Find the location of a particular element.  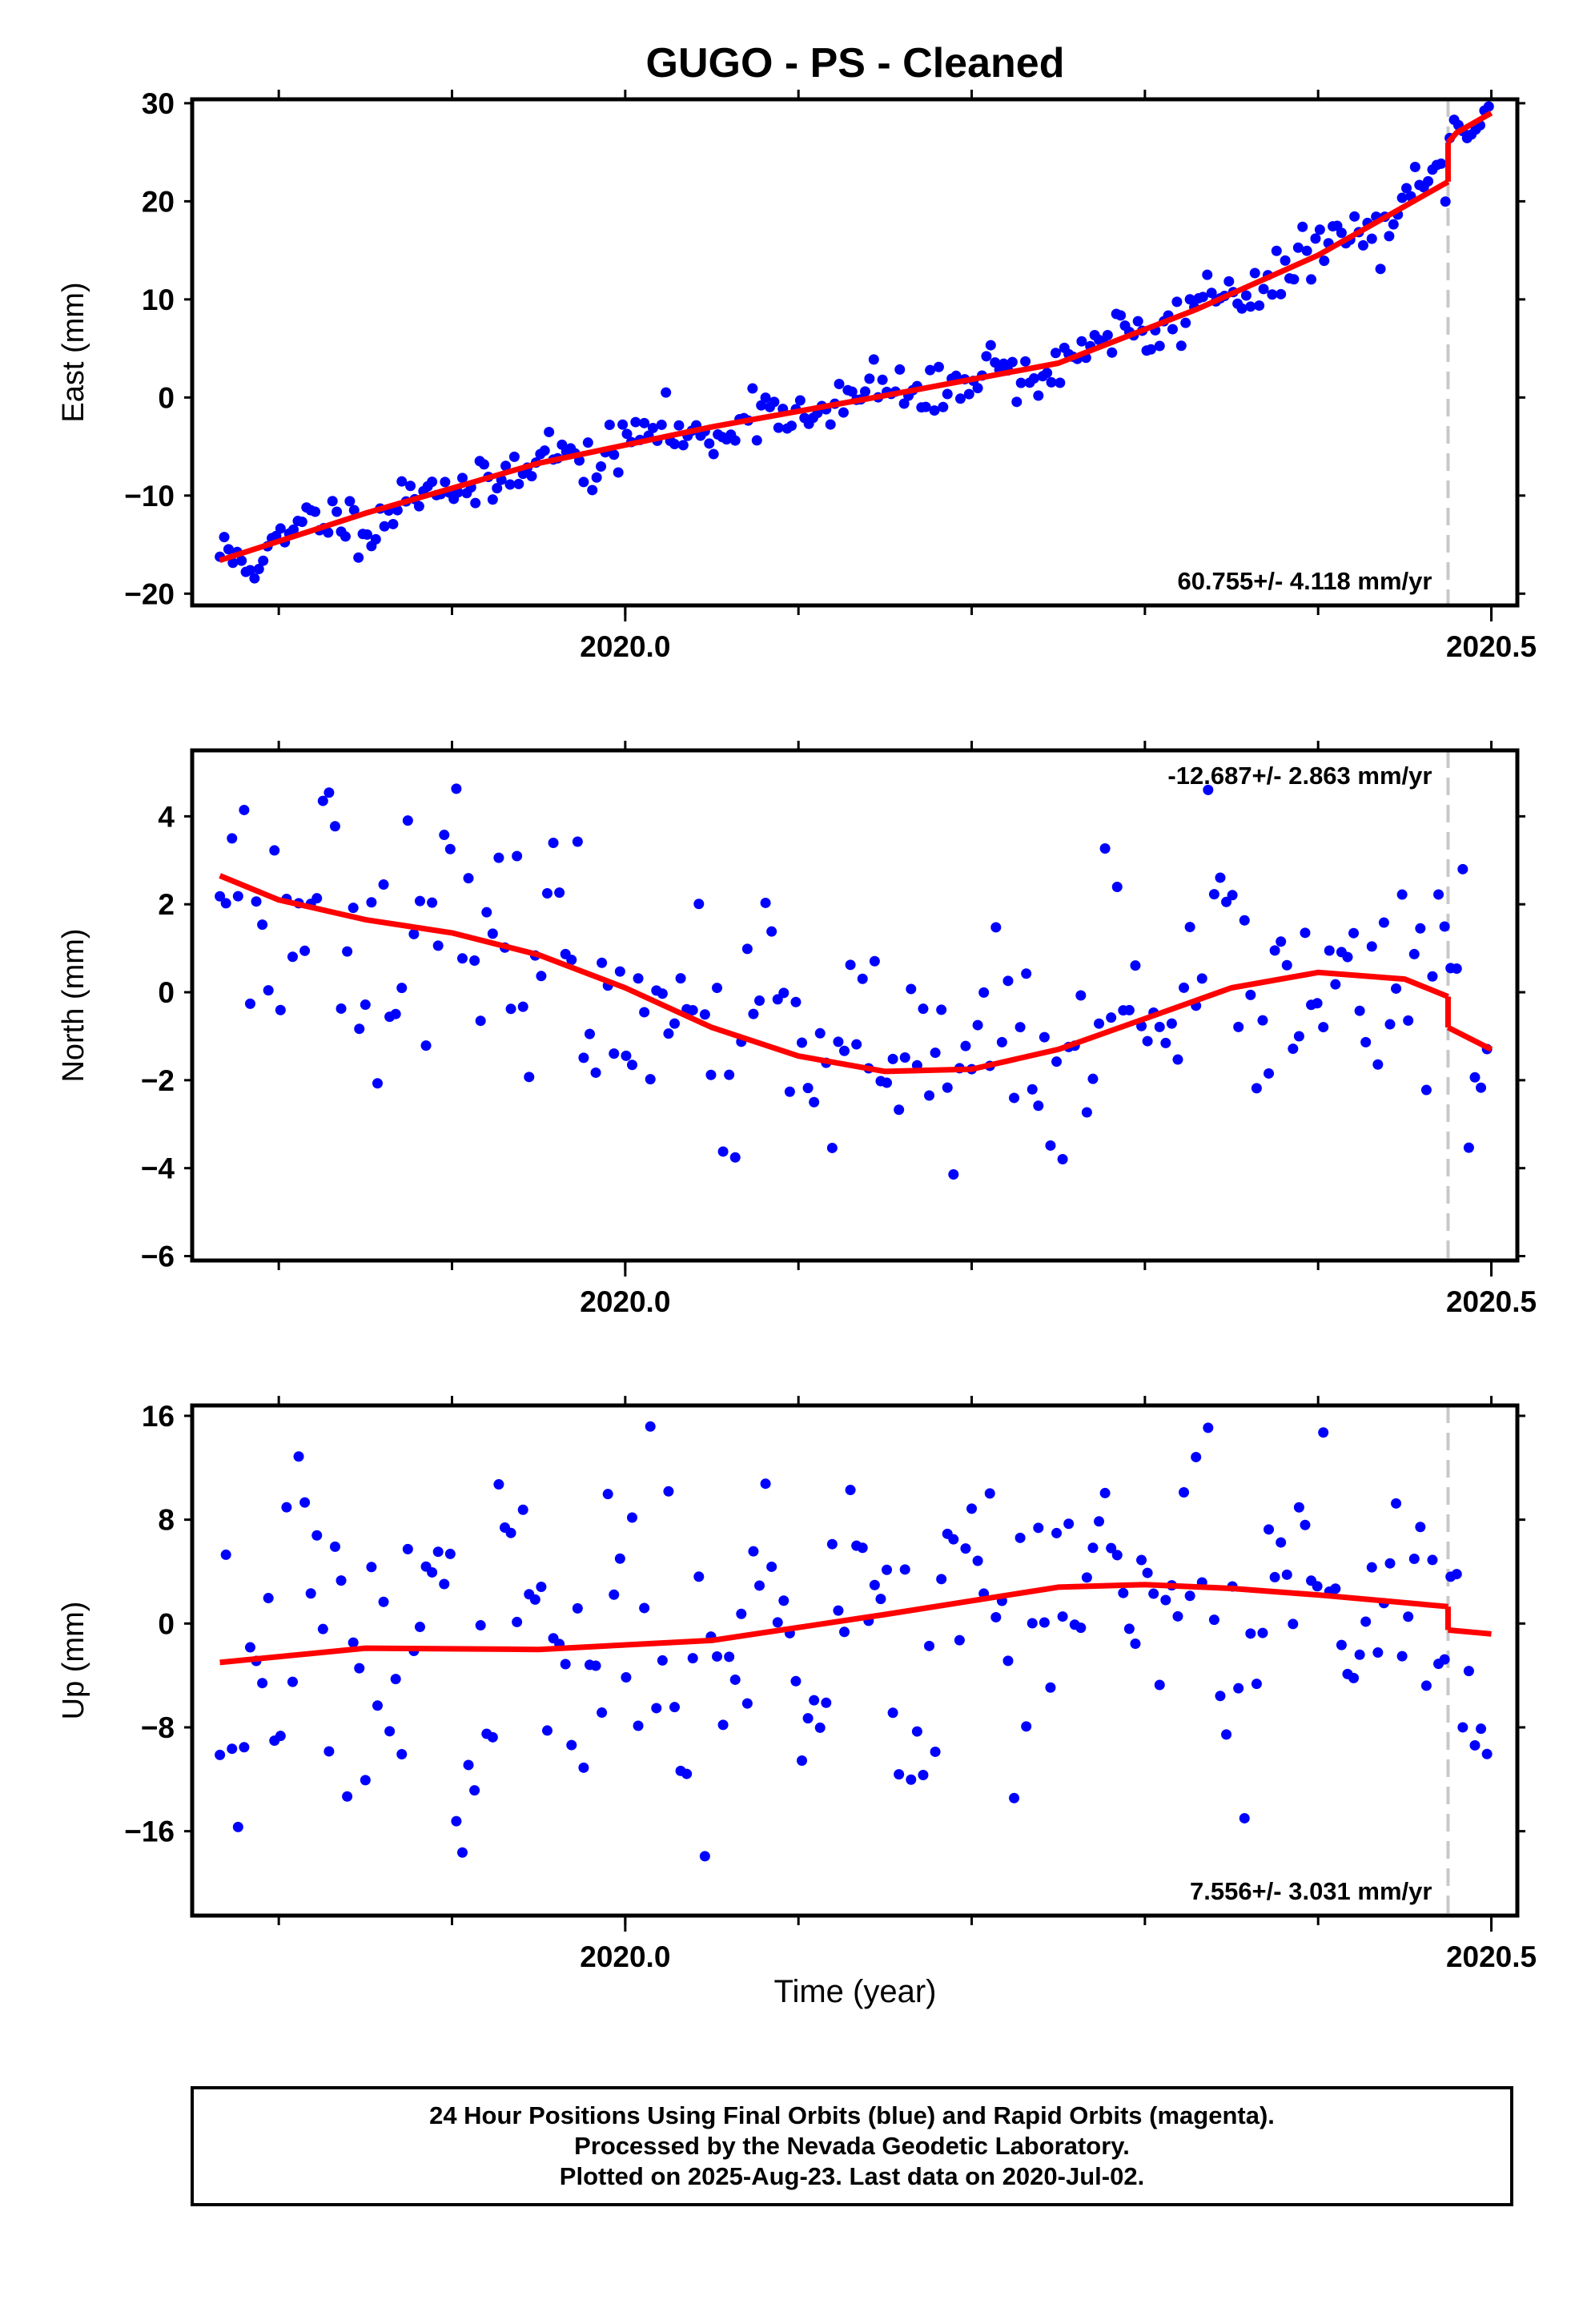

up-model-line is located at coordinates (1470, 1632).